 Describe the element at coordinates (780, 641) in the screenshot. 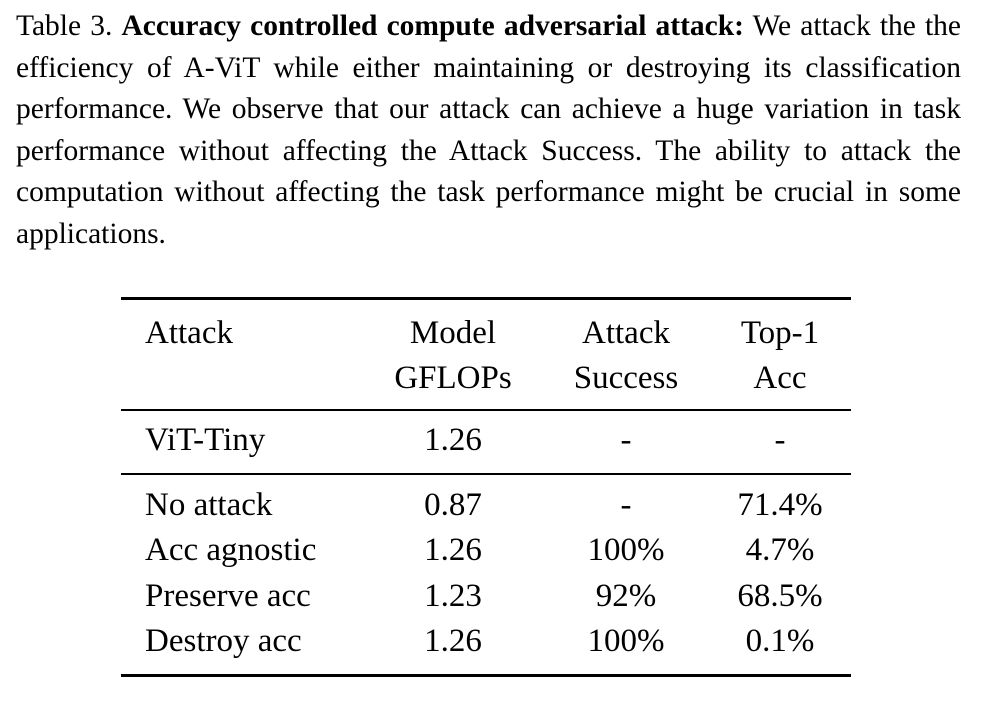

I see `row-destroy-acc-acc: 0.1%` at that location.